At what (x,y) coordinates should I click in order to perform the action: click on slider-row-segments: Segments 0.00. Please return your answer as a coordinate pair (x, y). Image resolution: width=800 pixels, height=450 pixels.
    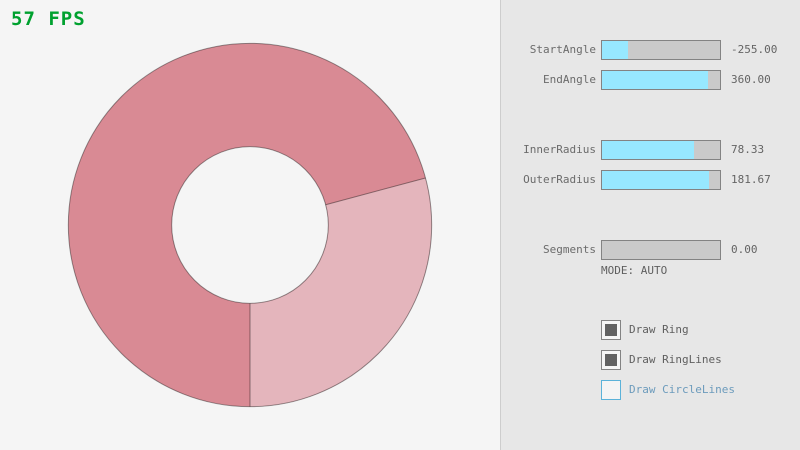
    Looking at the image, I should click on (650, 250).